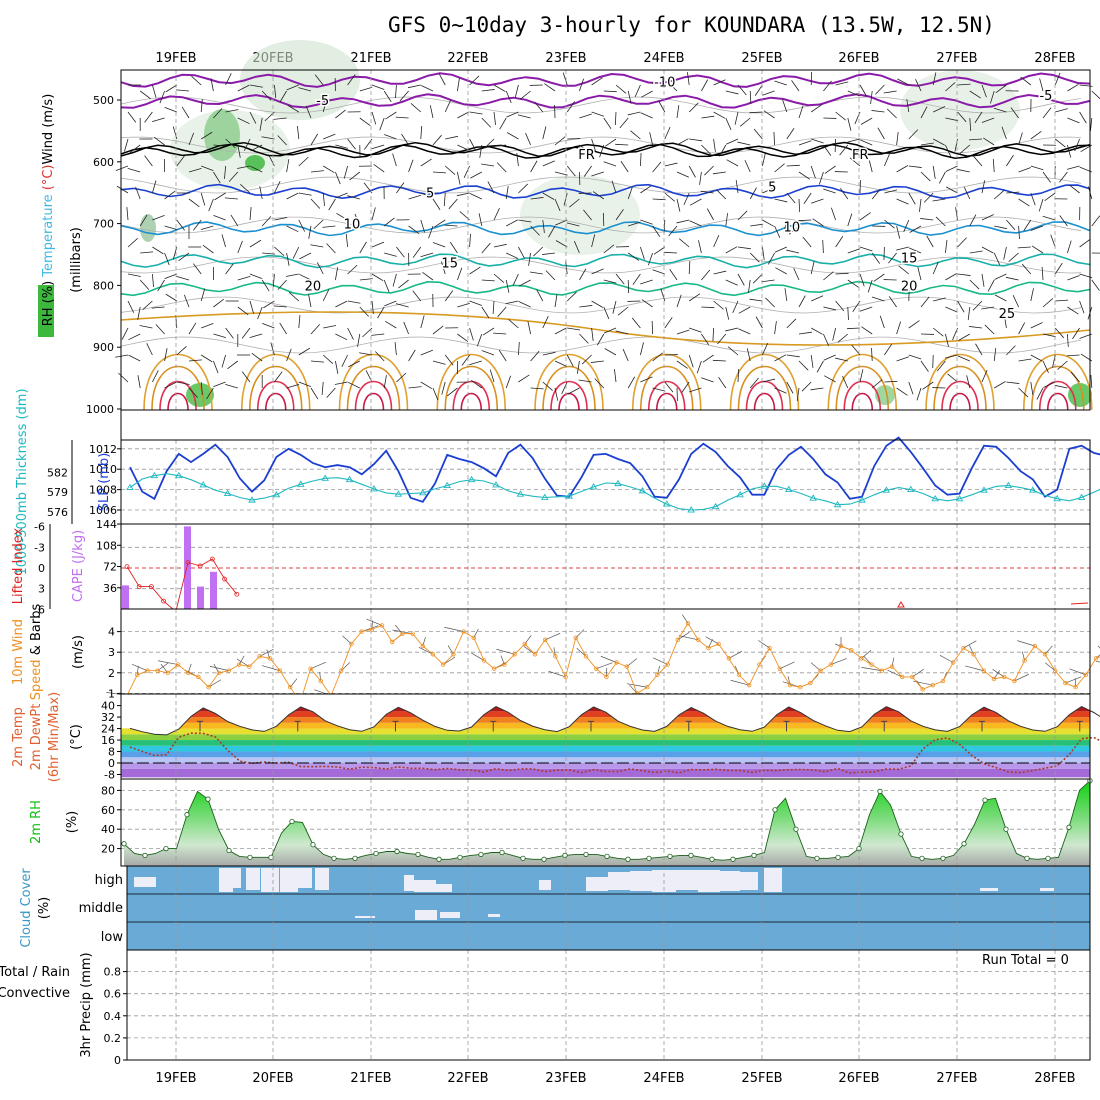  Describe the element at coordinates (106, 545) in the screenshot. I see `y-tick-label: 108` at that location.